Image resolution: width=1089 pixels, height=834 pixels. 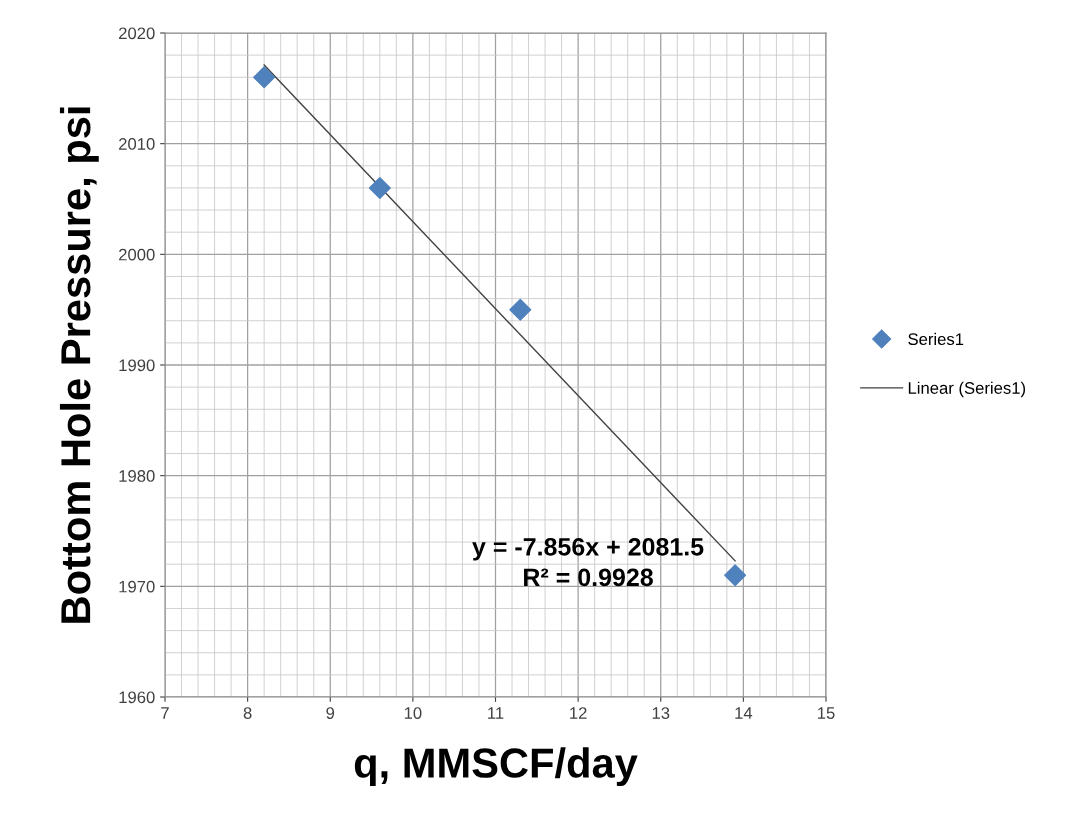 What do you see at coordinates (496, 767) in the screenshot?
I see `x-axis-title: q, MMSCF/day` at bounding box center [496, 767].